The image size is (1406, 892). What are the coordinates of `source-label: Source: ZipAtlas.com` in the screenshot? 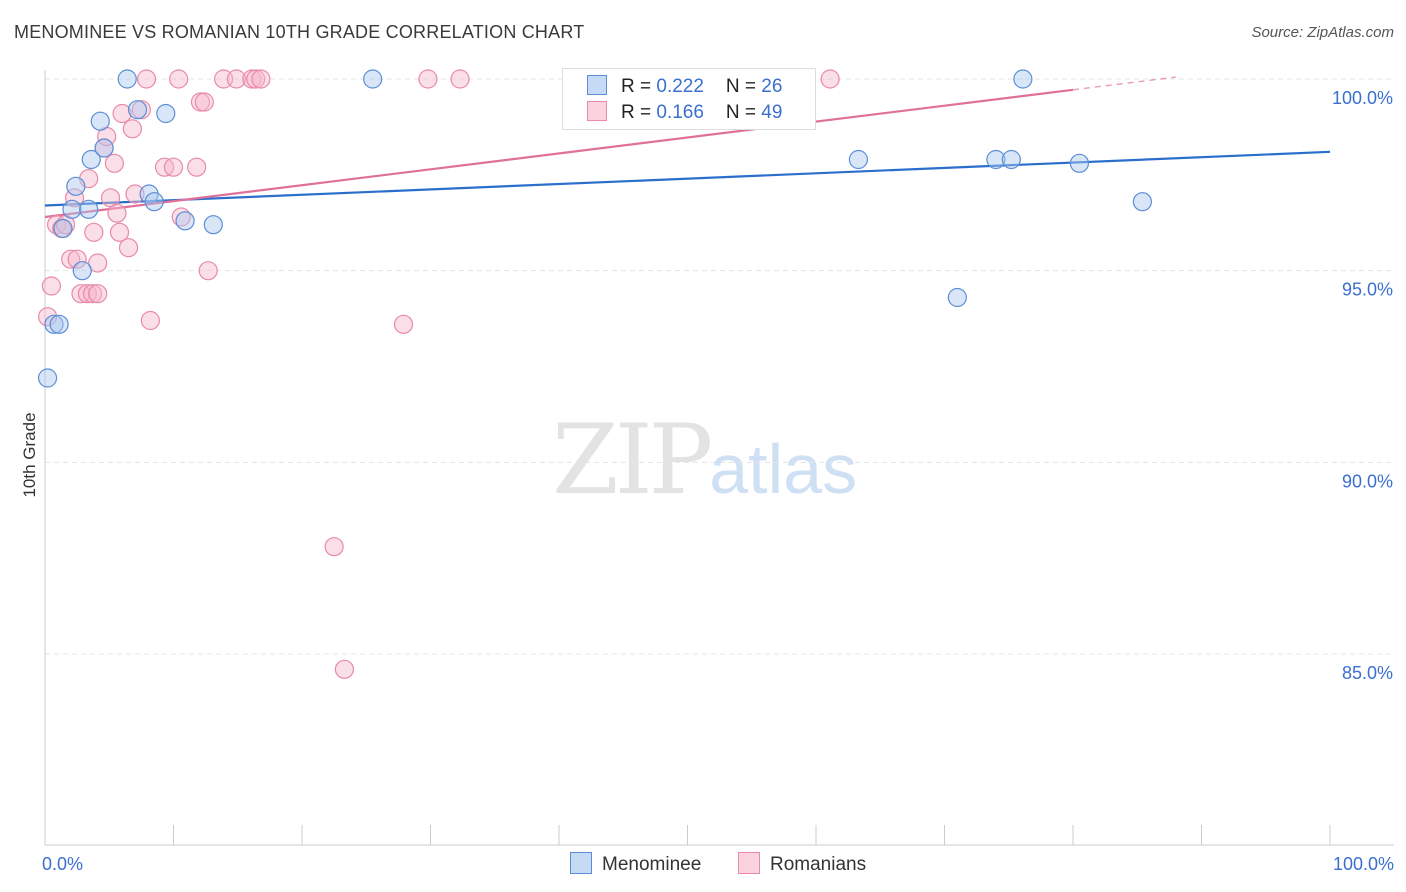 It's located at (1322, 32).